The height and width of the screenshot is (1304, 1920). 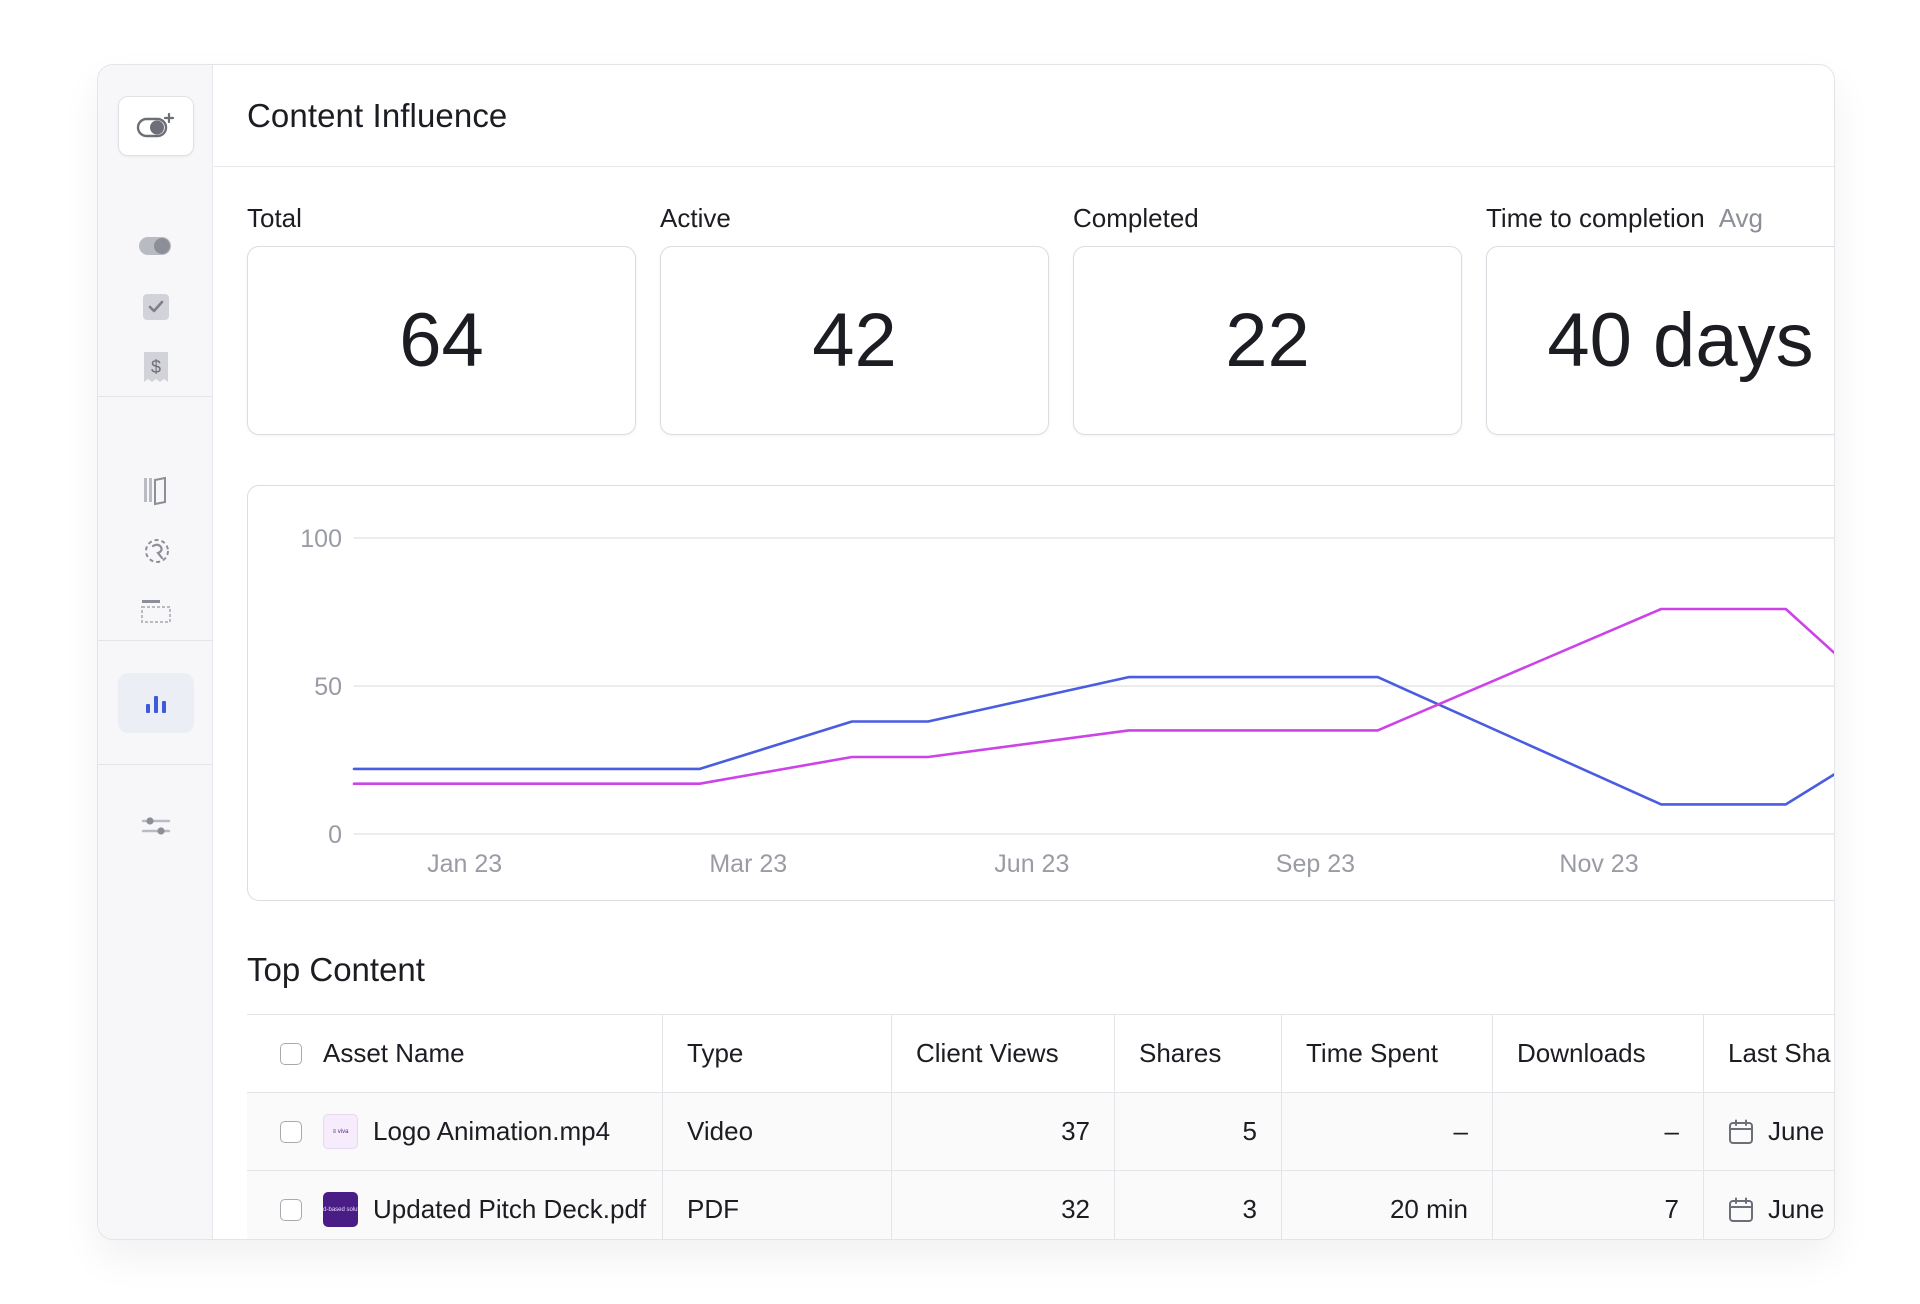 What do you see at coordinates (336, 969) in the screenshot?
I see `section-title-top-content: Top Content` at bounding box center [336, 969].